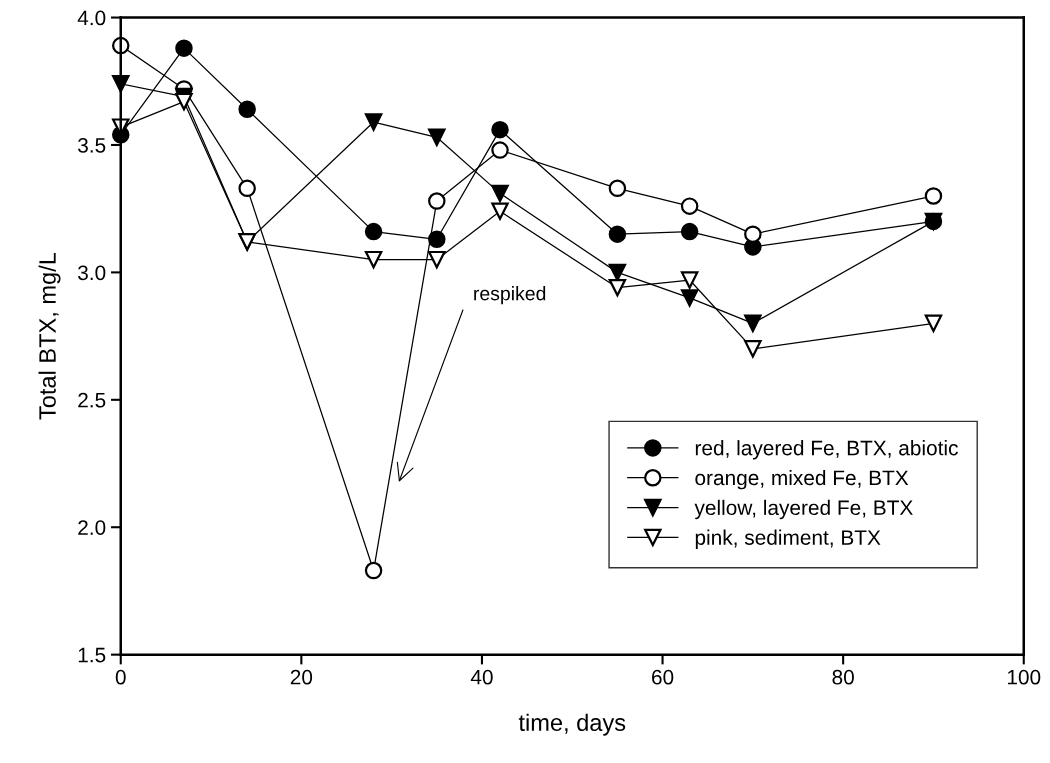 The height and width of the screenshot is (763, 1050). Describe the element at coordinates (826, 450) in the screenshot. I see `legend-label: red, layered Fe, BTX, abiotic` at that location.